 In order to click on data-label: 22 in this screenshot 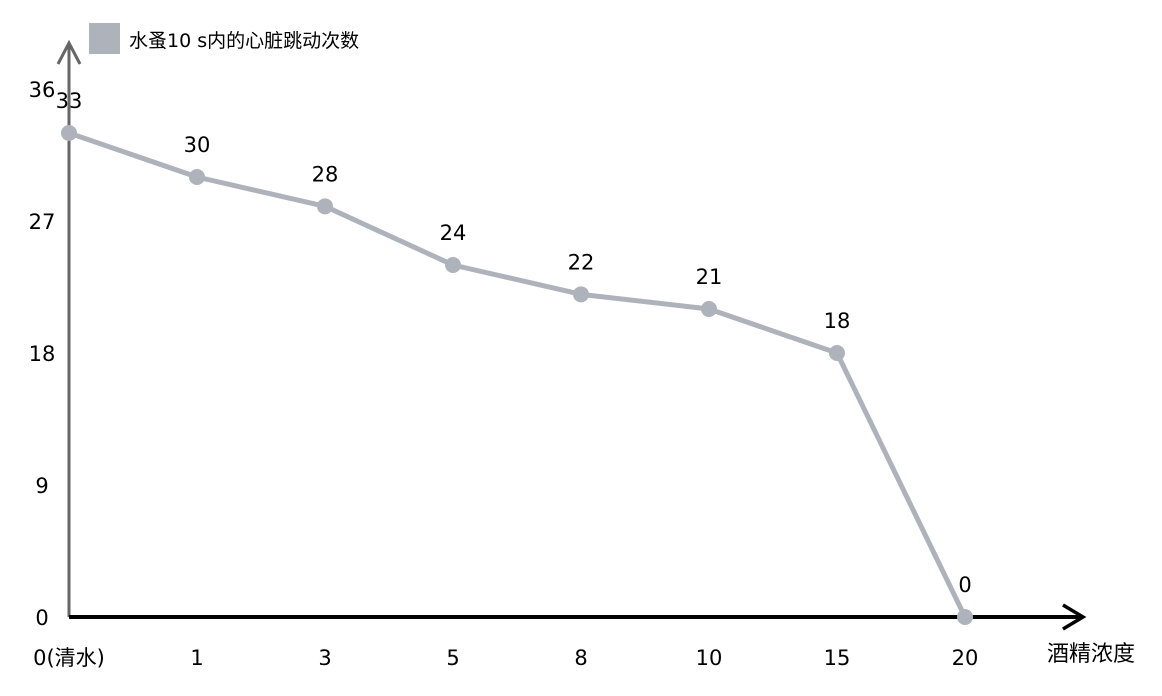, I will do `click(581, 262)`.